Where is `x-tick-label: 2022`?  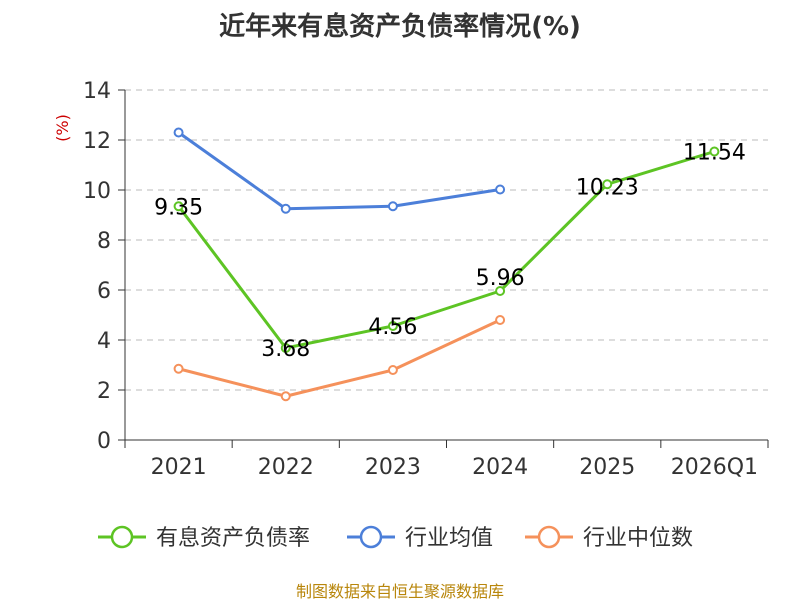 x-tick-label: 2022 is located at coordinates (286, 467).